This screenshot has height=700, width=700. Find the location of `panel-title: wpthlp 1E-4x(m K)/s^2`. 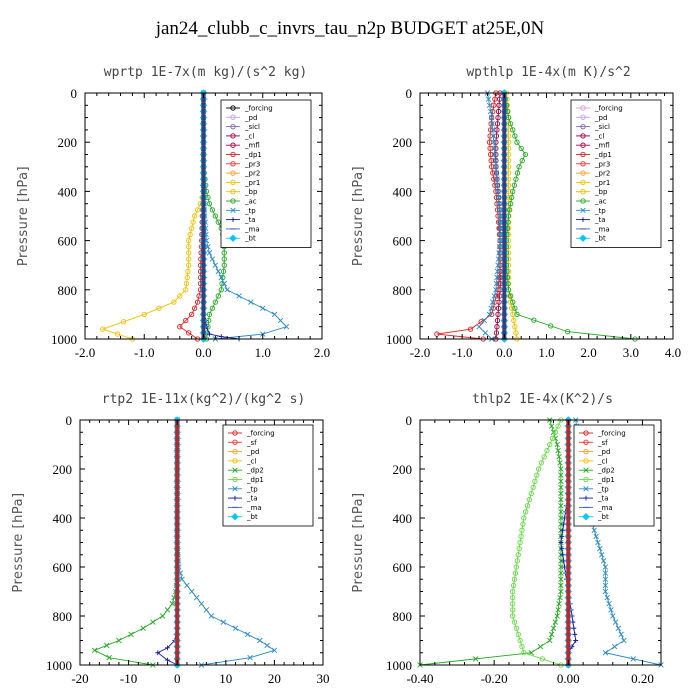

panel-title: wpthlp 1E-4x(m K)/s^2 is located at coordinates (548, 72).